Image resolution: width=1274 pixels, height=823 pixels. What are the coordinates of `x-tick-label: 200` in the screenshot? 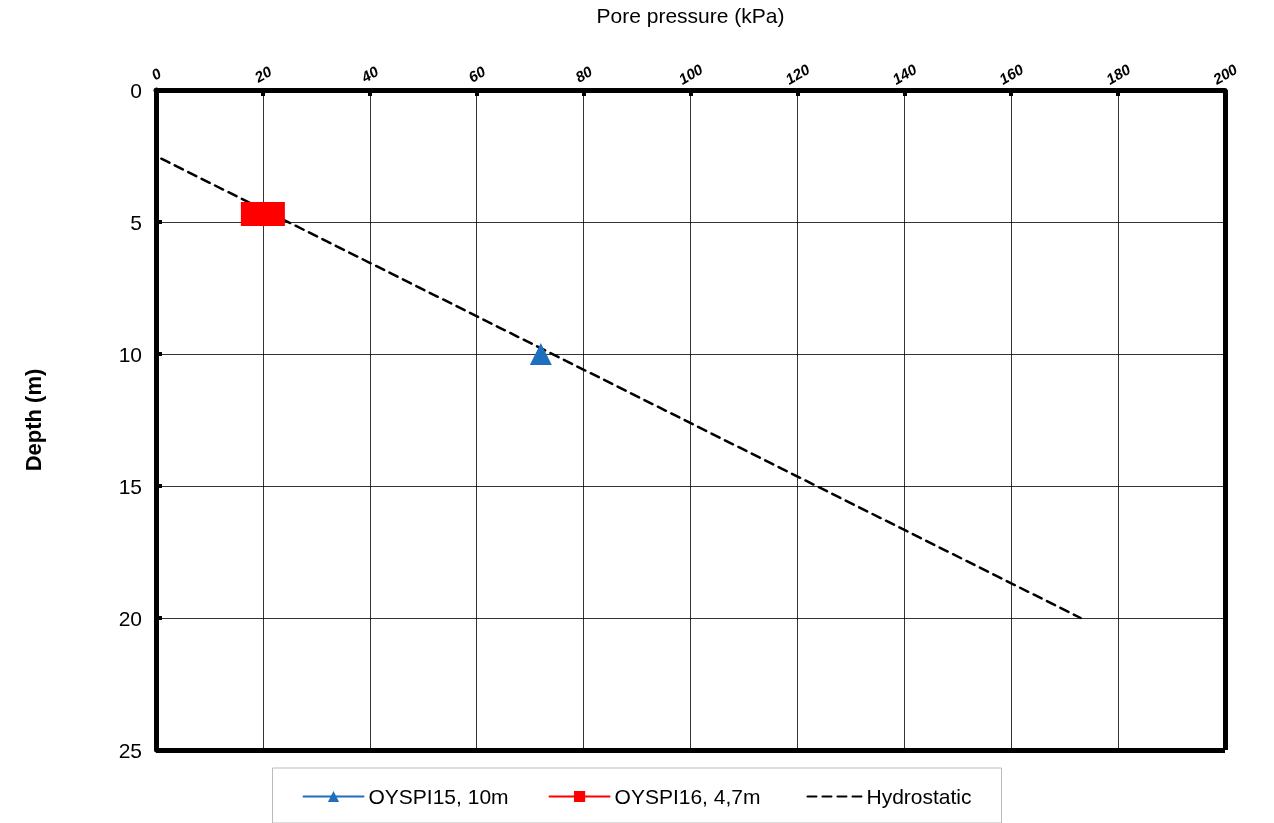 It's located at (1225, 74).